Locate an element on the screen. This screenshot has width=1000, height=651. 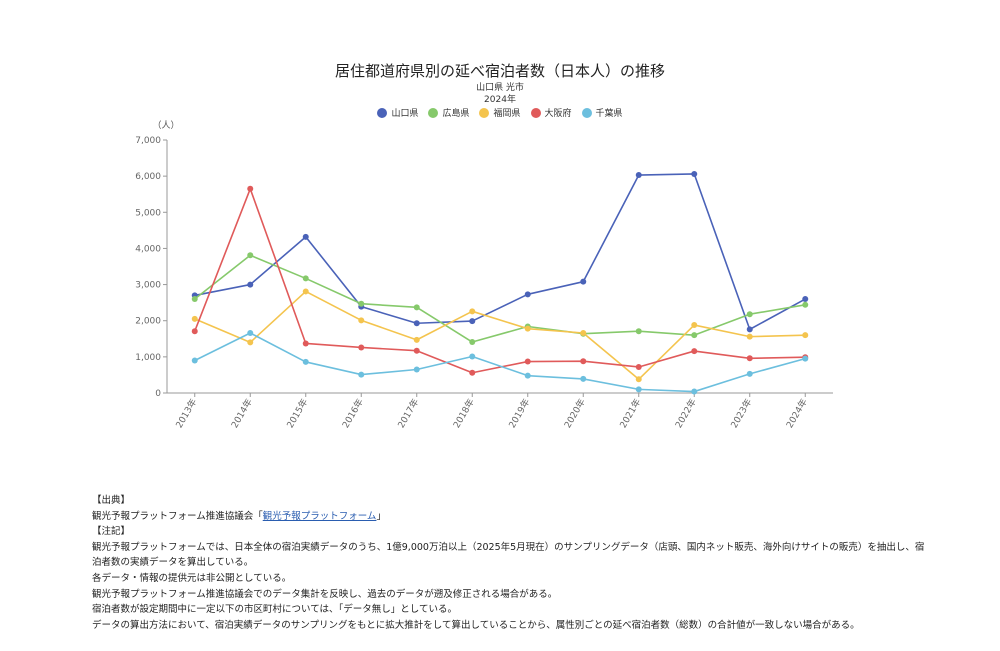
legend-label: 広島県 is located at coordinates (456, 114).